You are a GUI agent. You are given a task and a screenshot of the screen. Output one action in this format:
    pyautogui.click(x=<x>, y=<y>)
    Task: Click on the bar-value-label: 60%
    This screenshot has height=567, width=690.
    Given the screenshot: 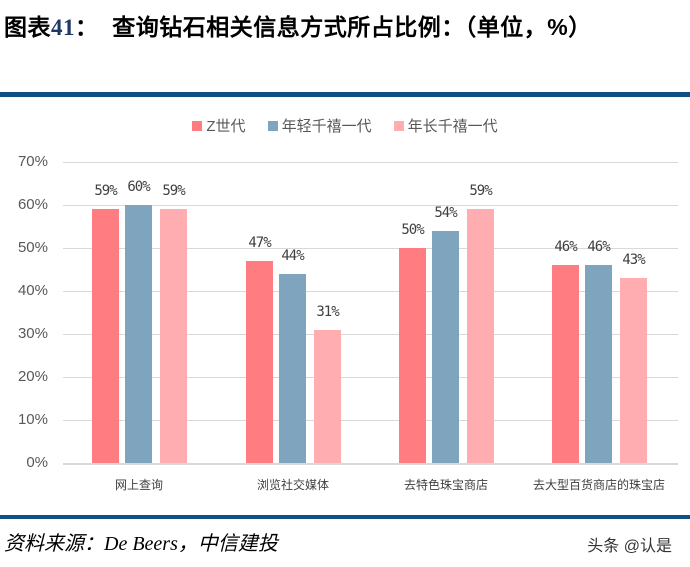 What is the action you would take?
    pyautogui.click(x=138, y=187)
    